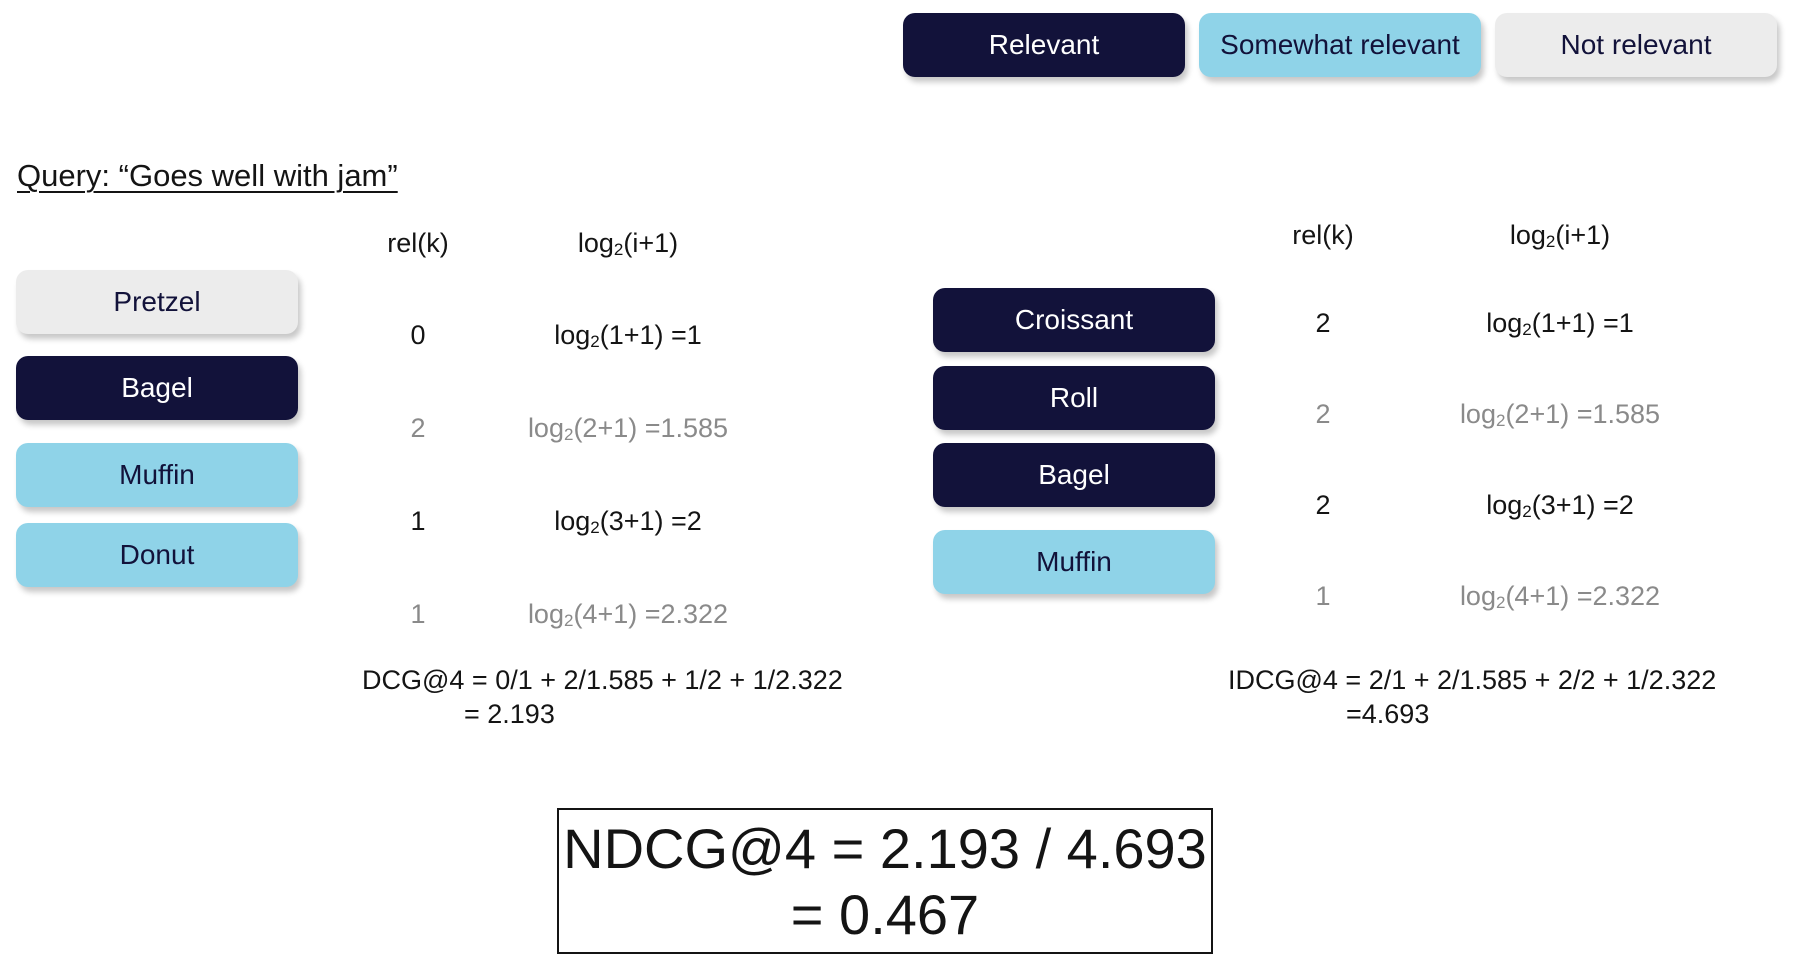  I want to click on left-header-log: log2(i+1), so click(628, 244).